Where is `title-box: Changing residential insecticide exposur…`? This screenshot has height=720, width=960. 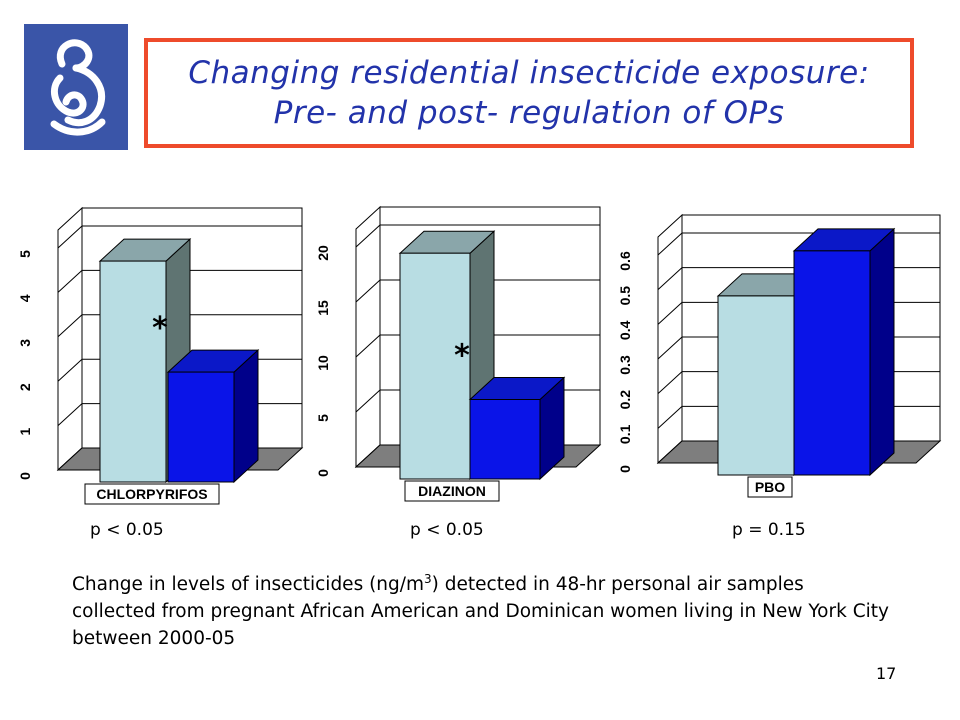
title-box: Changing residential insecticide exposur… is located at coordinates (529, 93).